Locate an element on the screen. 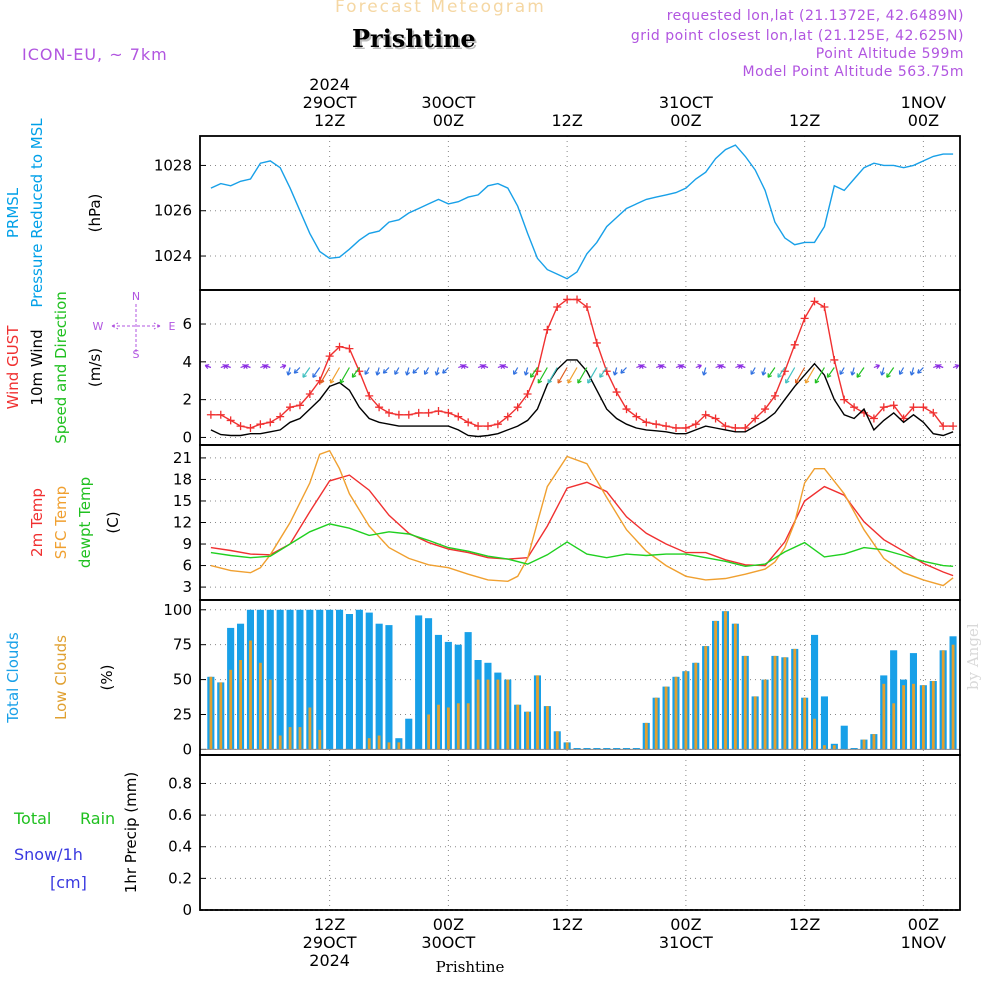 Image resolution: width=1000 pixels, height=1000 pixels. bottom-date-label: 30OCT is located at coordinates (448, 942).